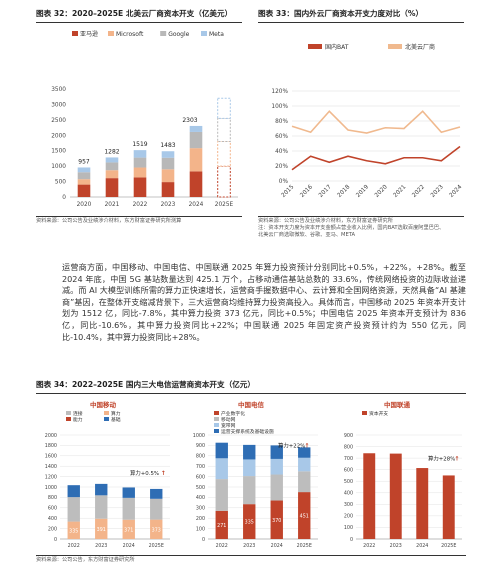  I want to click on growth-annotation: 算力+0.5%, so click(144, 473).